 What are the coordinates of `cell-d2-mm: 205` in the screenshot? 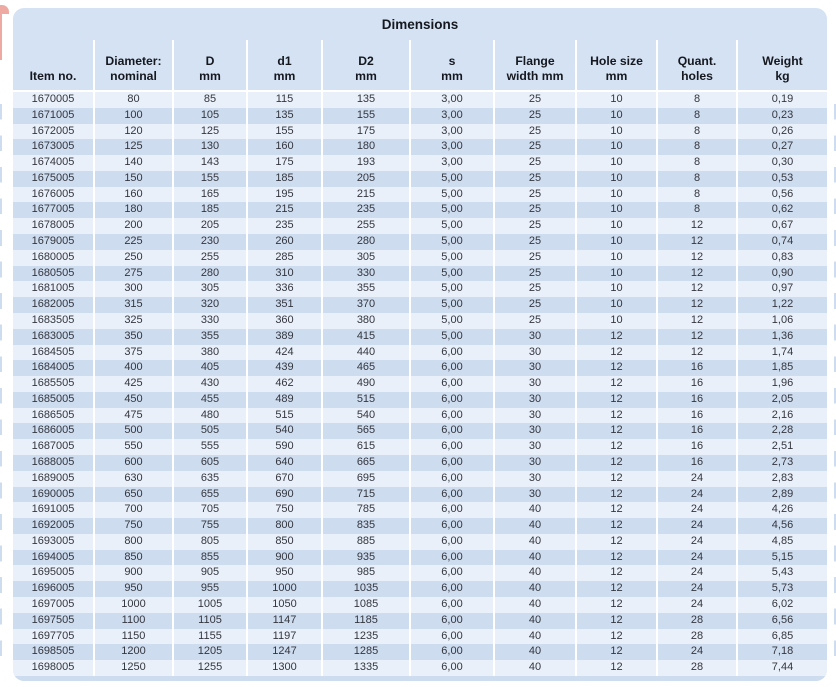 It's located at (365, 178).